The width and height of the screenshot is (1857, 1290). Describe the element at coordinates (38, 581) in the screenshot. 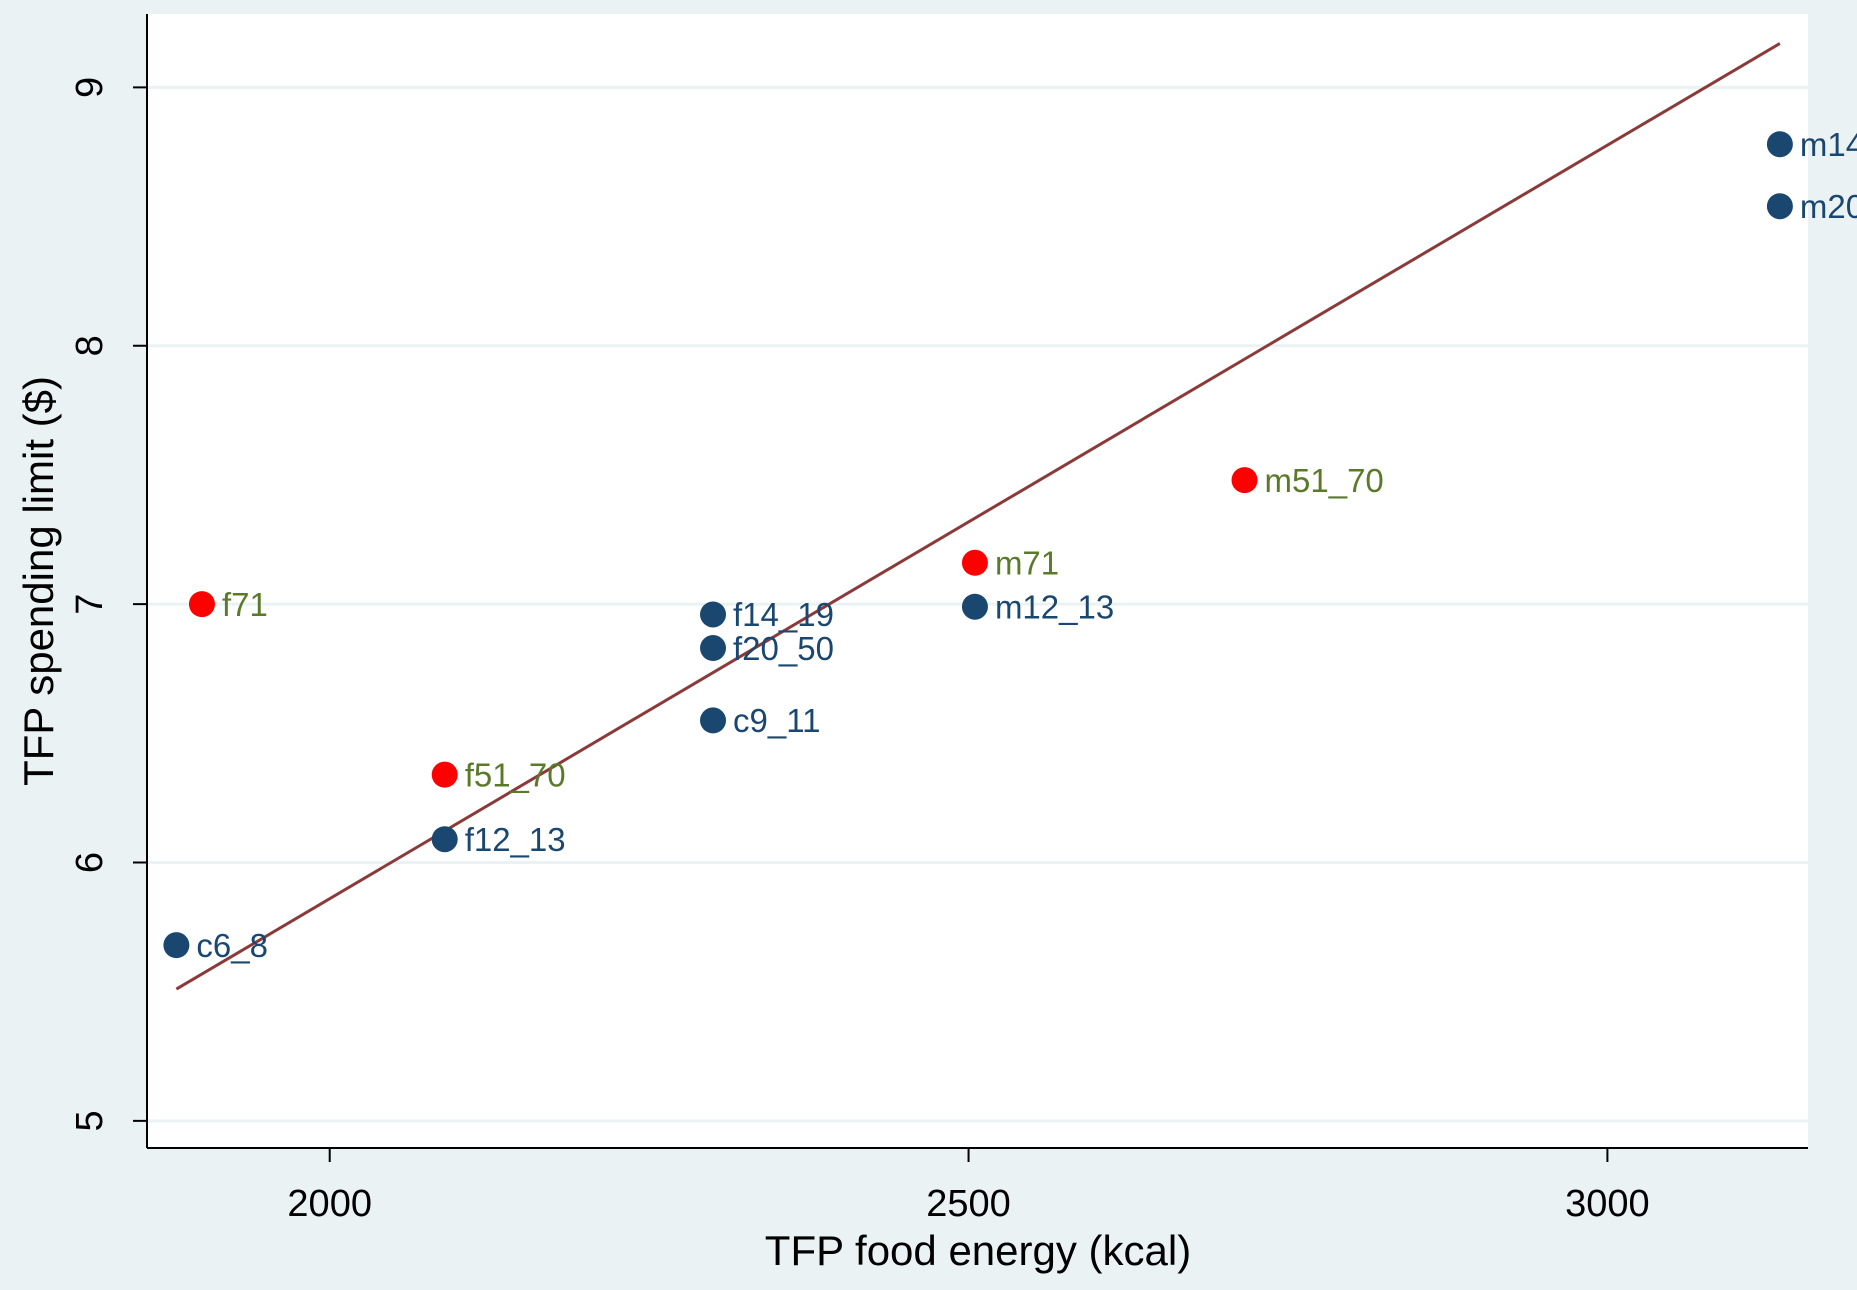

I see `y-axis-title: TFP spending limit ($)` at that location.